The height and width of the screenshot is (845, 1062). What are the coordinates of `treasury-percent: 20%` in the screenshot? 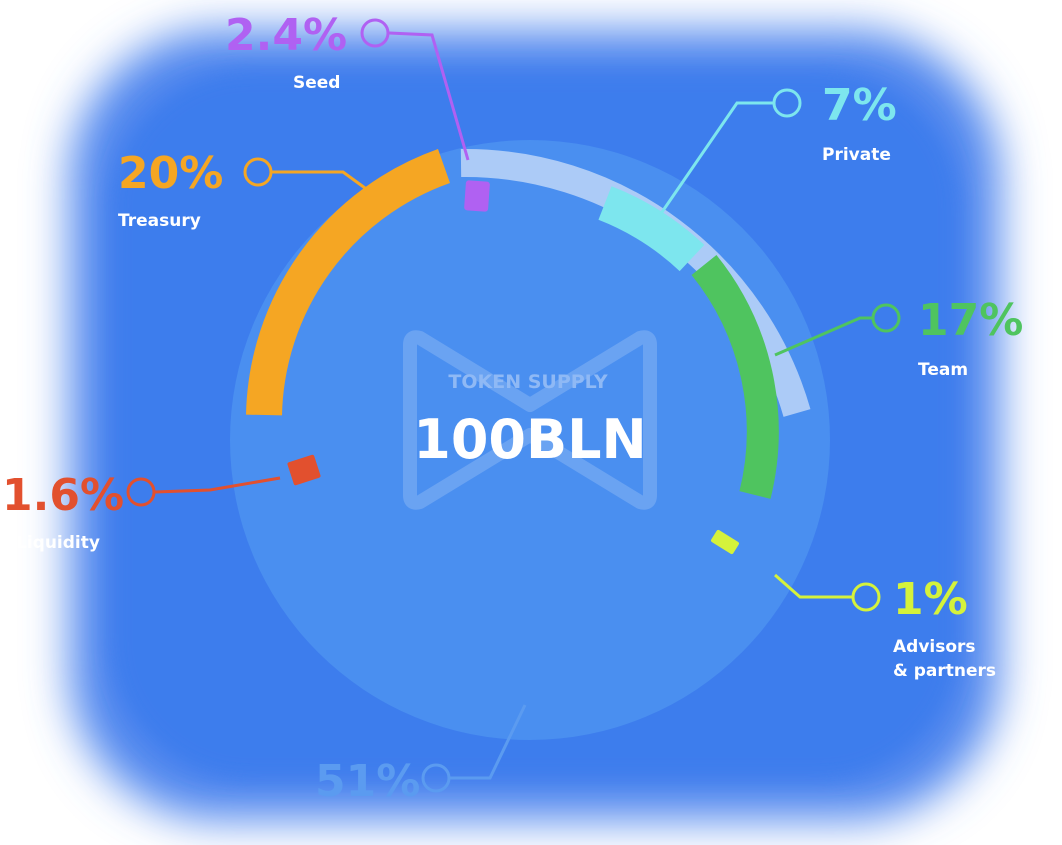 It's located at (170, 173).